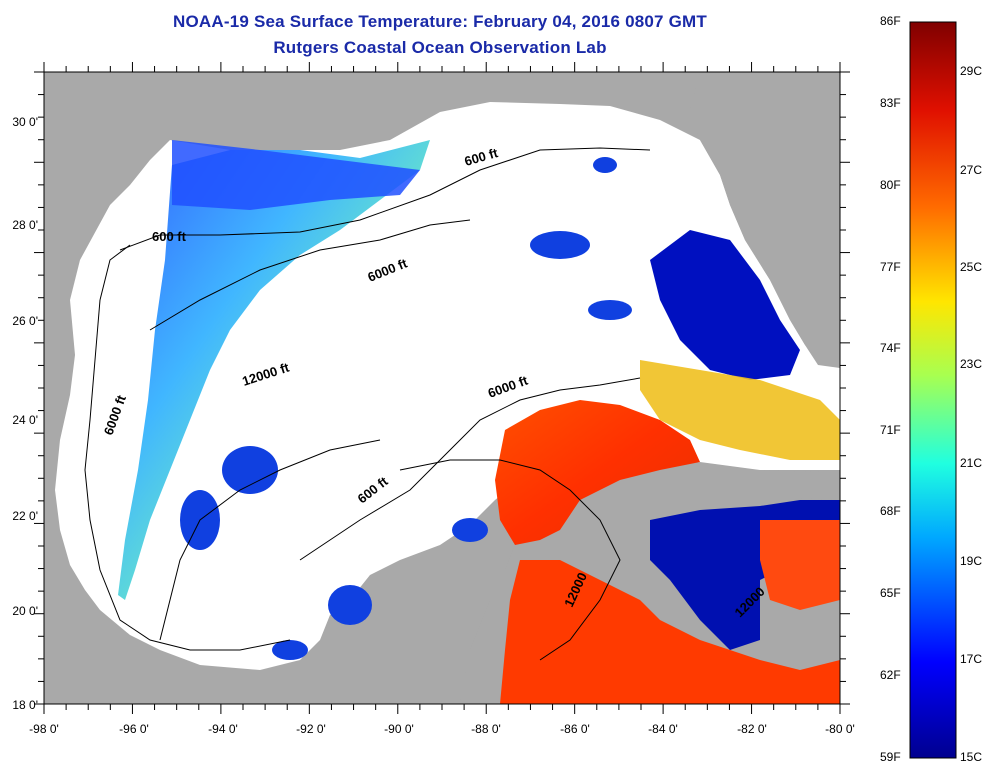 This screenshot has width=992, height=770. Describe the element at coordinates (890, 185) in the screenshot. I see `colorbar-f-label: 80F` at that location.